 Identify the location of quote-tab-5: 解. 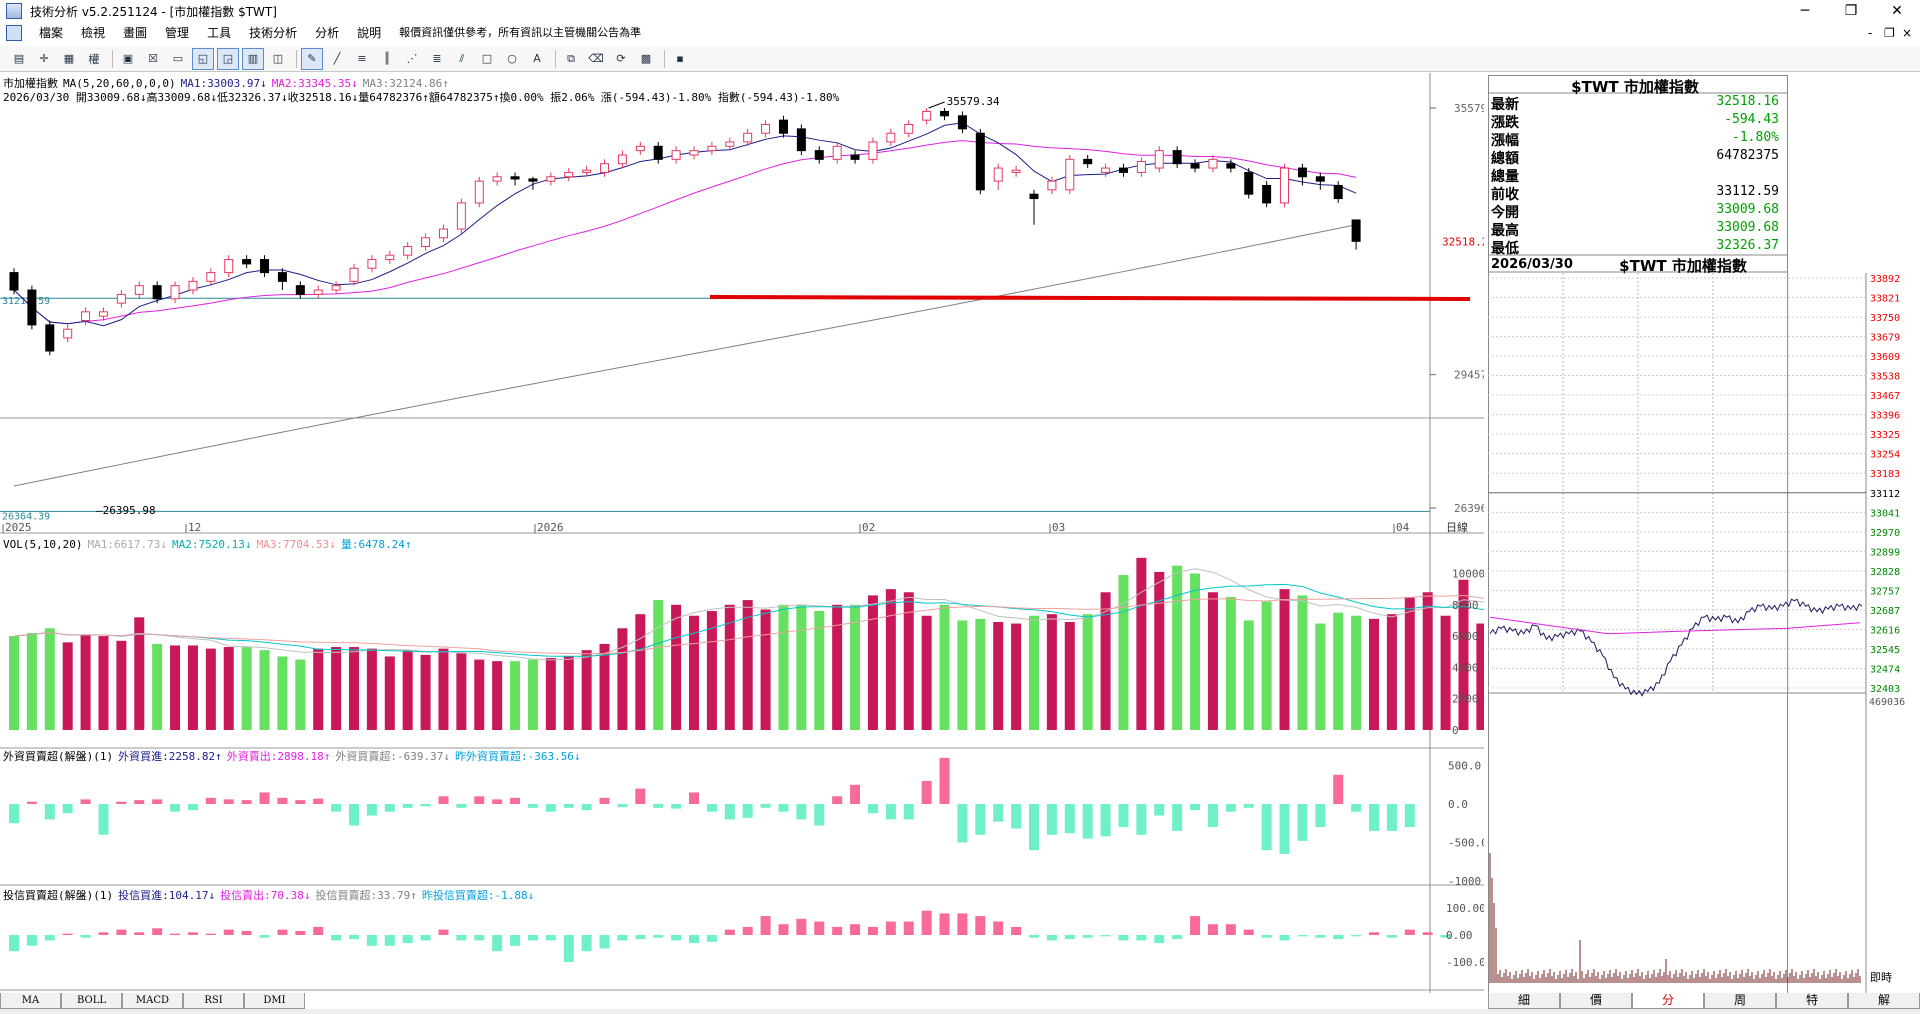
(1884, 1001).